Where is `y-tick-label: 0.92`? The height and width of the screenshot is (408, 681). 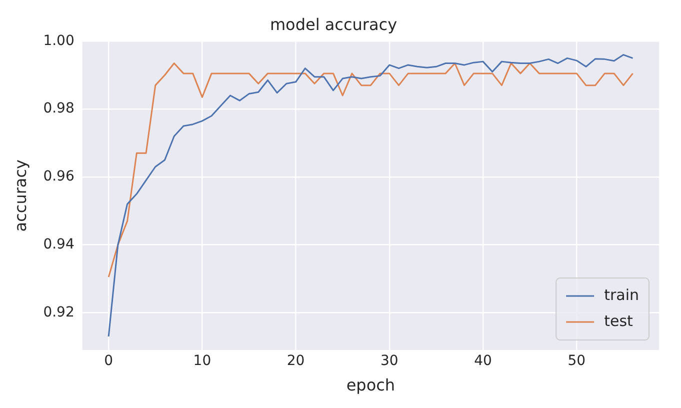
y-tick-label: 0.92 is located at coordinates (58, 312).